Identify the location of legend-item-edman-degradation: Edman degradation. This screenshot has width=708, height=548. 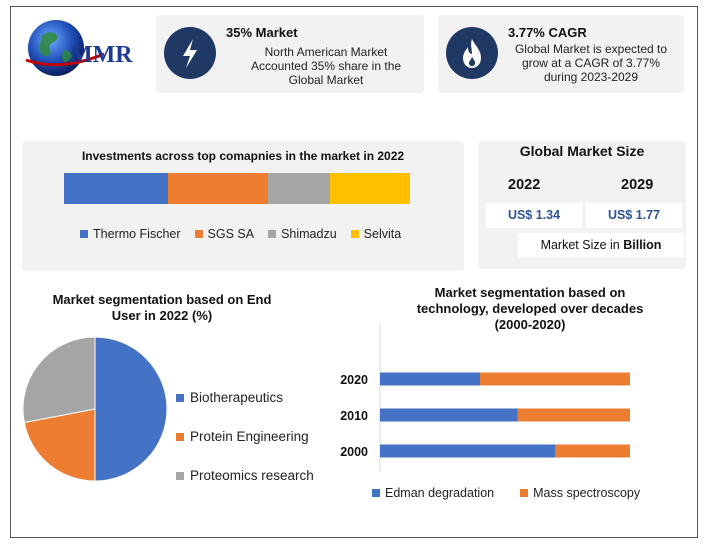
(433, 493).